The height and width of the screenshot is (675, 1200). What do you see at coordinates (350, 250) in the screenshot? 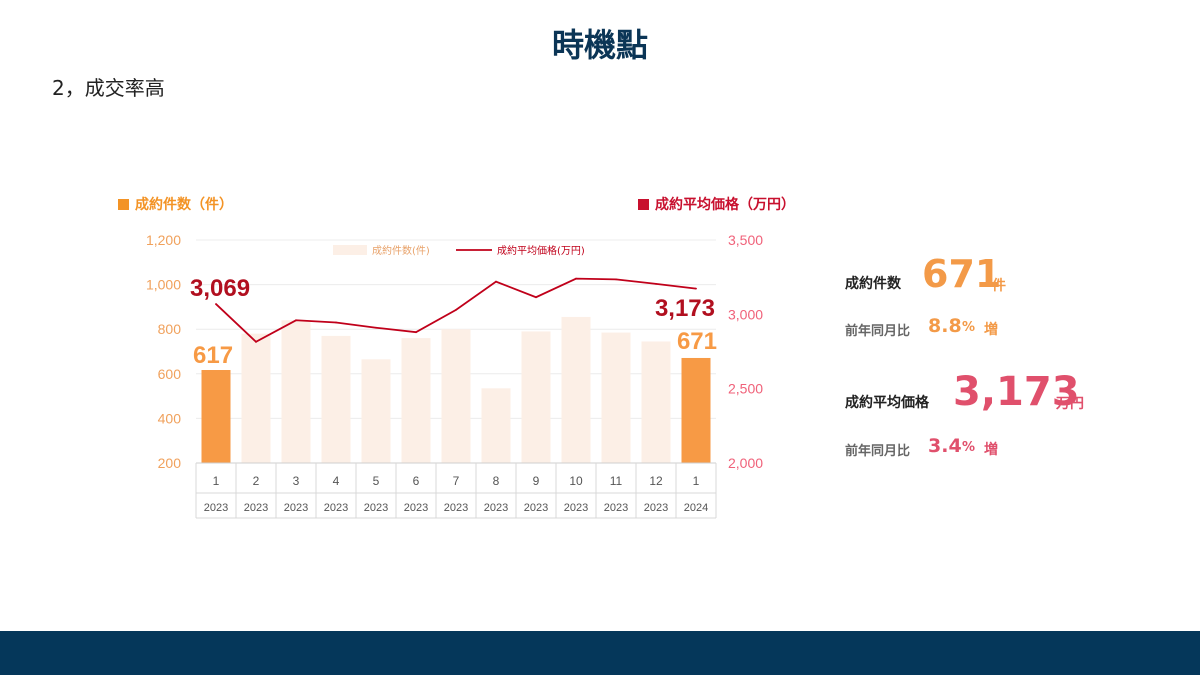
I see `inner-legend-bar-swatch` at bounding box center [350, 250].